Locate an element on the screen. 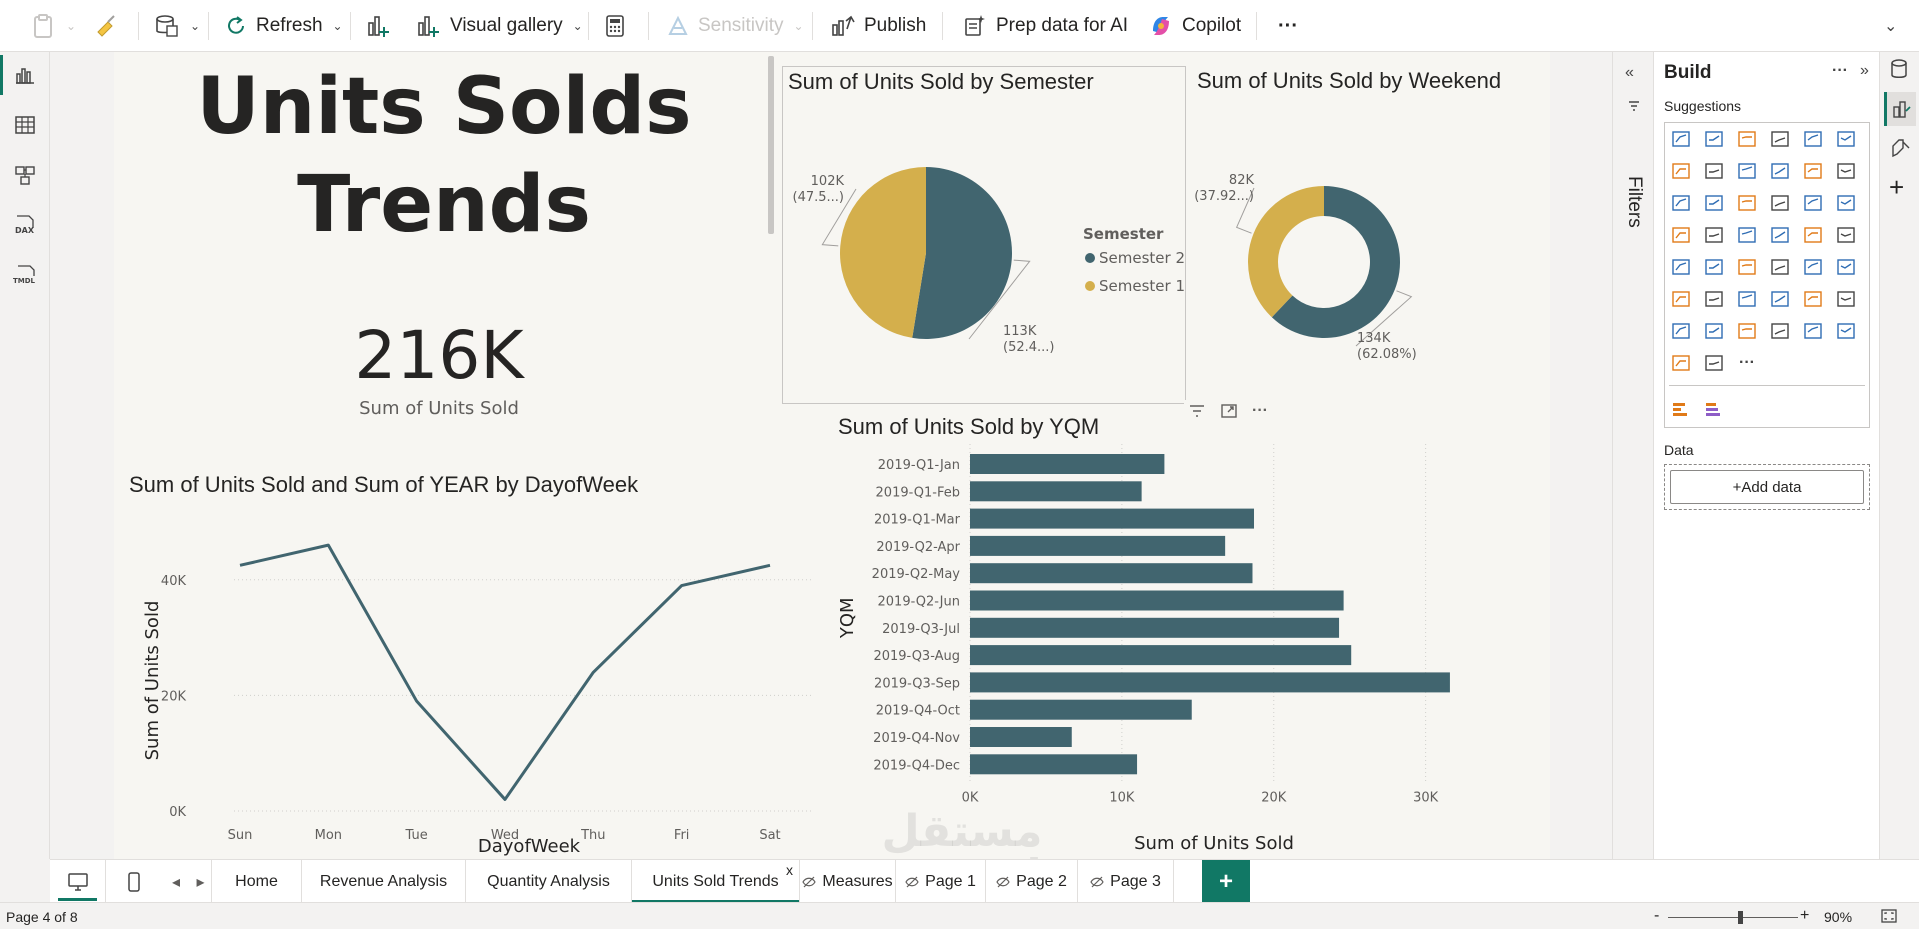 The width and height of the screenshot is (1919, 929). qa-icon is located at coordinates (1780, 299).